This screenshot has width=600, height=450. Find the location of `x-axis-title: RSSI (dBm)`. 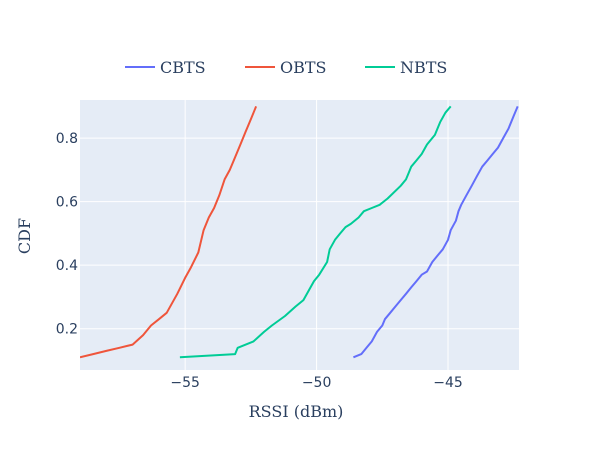

x-axis-title: RSSI (dBm) is located at coordinates (296, 411).